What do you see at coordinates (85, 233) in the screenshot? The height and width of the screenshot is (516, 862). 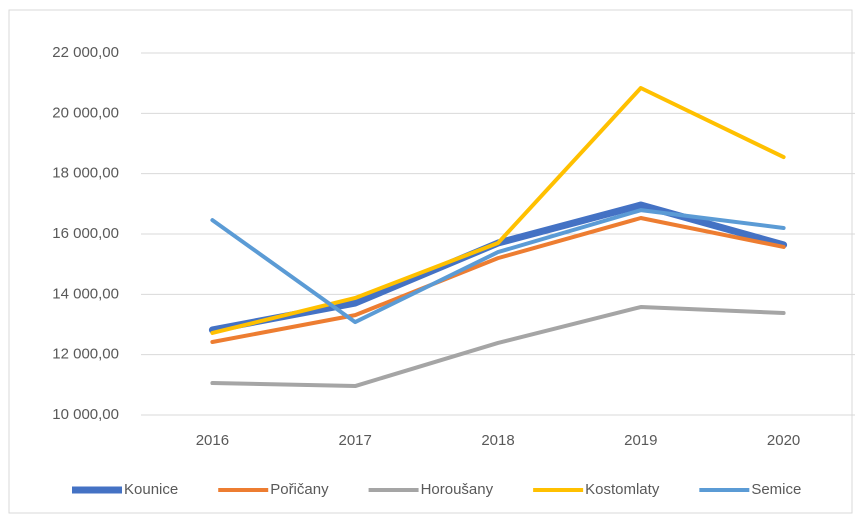 I see `y-tick-label: 16 000,00` at bounding box center [85, 233].